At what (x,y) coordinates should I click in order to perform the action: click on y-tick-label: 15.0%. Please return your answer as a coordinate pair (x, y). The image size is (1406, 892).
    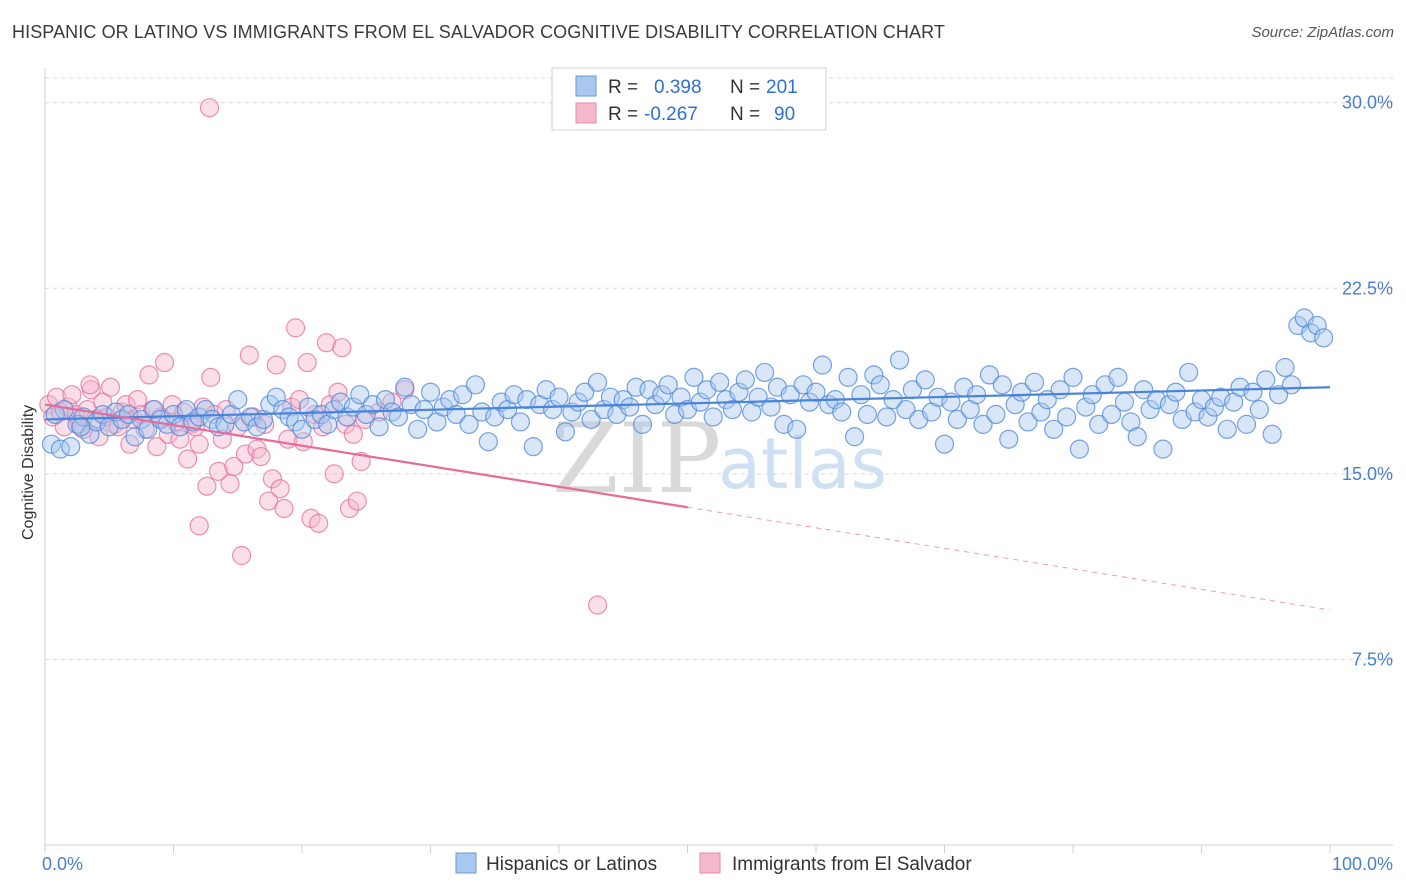
    Looking at the image, I should click on (1367, 474).